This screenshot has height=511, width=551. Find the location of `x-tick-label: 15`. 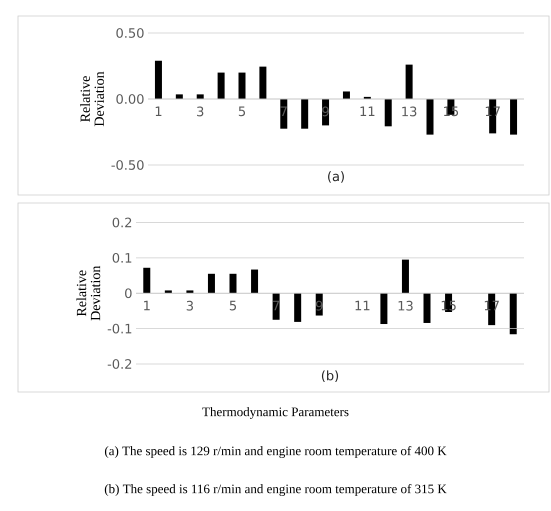

x-tick-label: 15 is located at coordinates (451, 111).